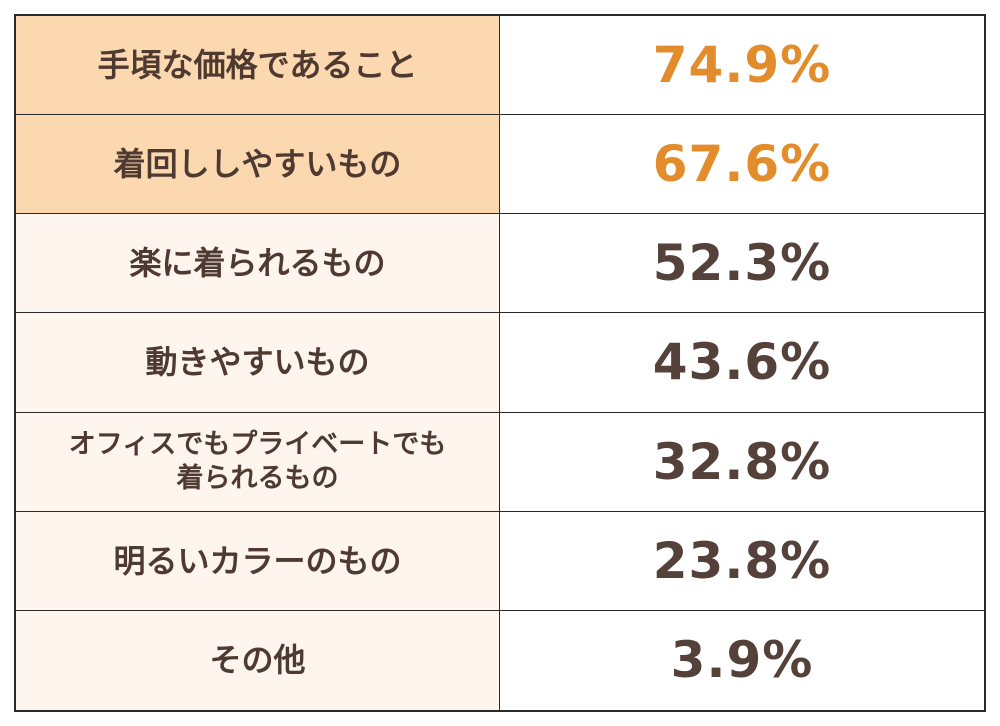 This screenshot has width=1000, height=726. I want to click on row-label-6: 明るいカラーのもの, so click(258, 561).